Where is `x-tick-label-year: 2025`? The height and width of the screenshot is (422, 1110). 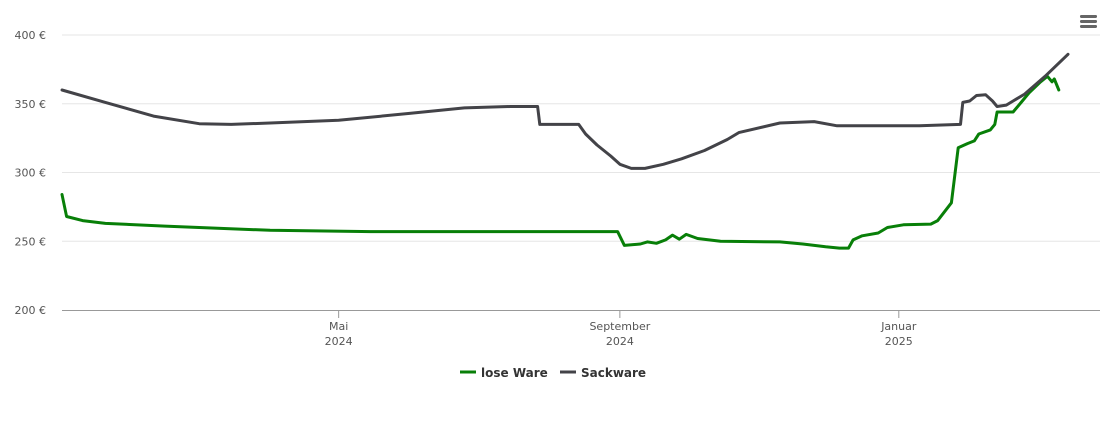 x-tick-label-year: 2025 is located at coordinates (899, 341).